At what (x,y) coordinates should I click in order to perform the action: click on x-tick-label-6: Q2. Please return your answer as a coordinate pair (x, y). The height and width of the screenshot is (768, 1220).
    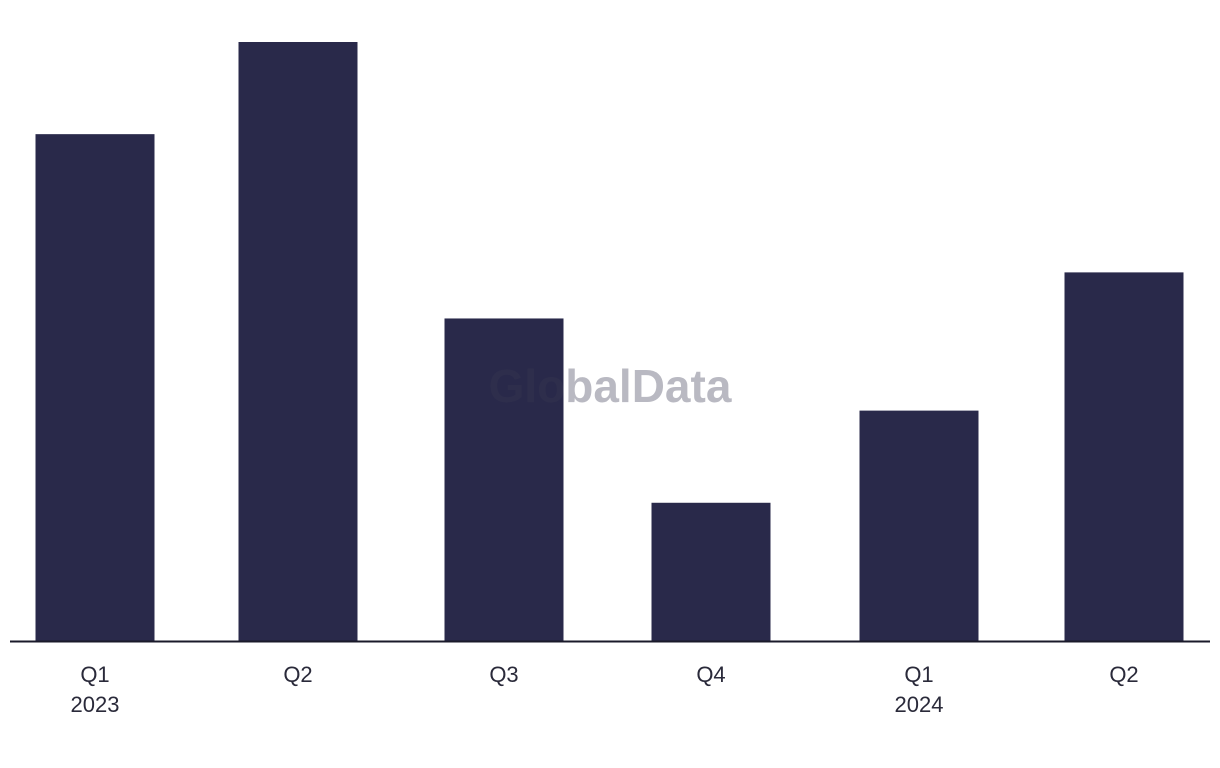
    Looking at the image, I should click on (1123, 674).